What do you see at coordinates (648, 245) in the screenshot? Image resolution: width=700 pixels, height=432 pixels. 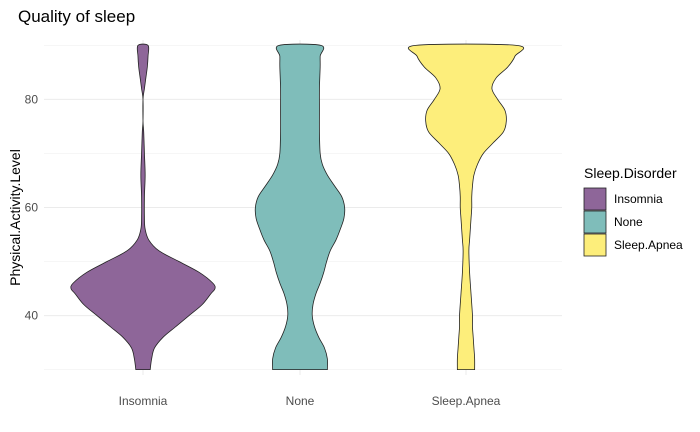 I see `legend-label: Sleep.Apnea` at bounding box center [648, 245].